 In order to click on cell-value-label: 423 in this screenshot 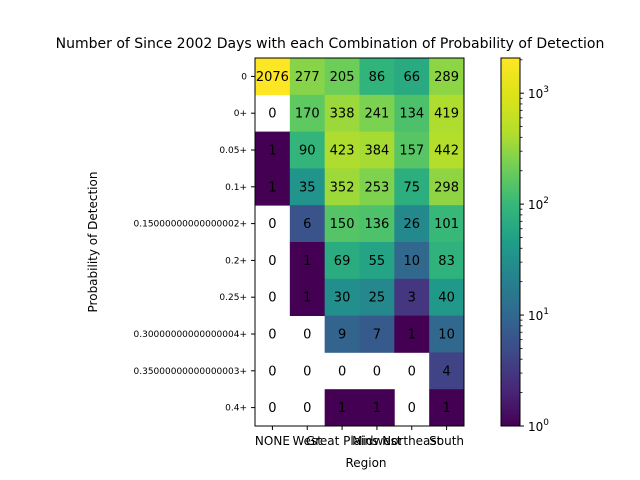, I will do `click(342, 151)`.